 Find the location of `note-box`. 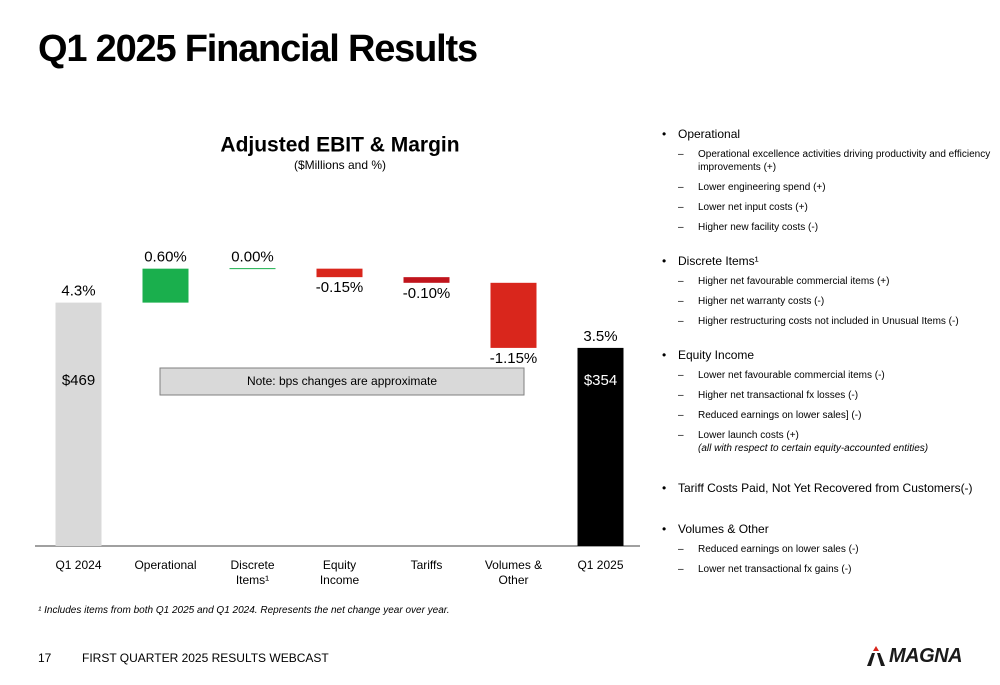

note-box is located at coordinates (342, 381).